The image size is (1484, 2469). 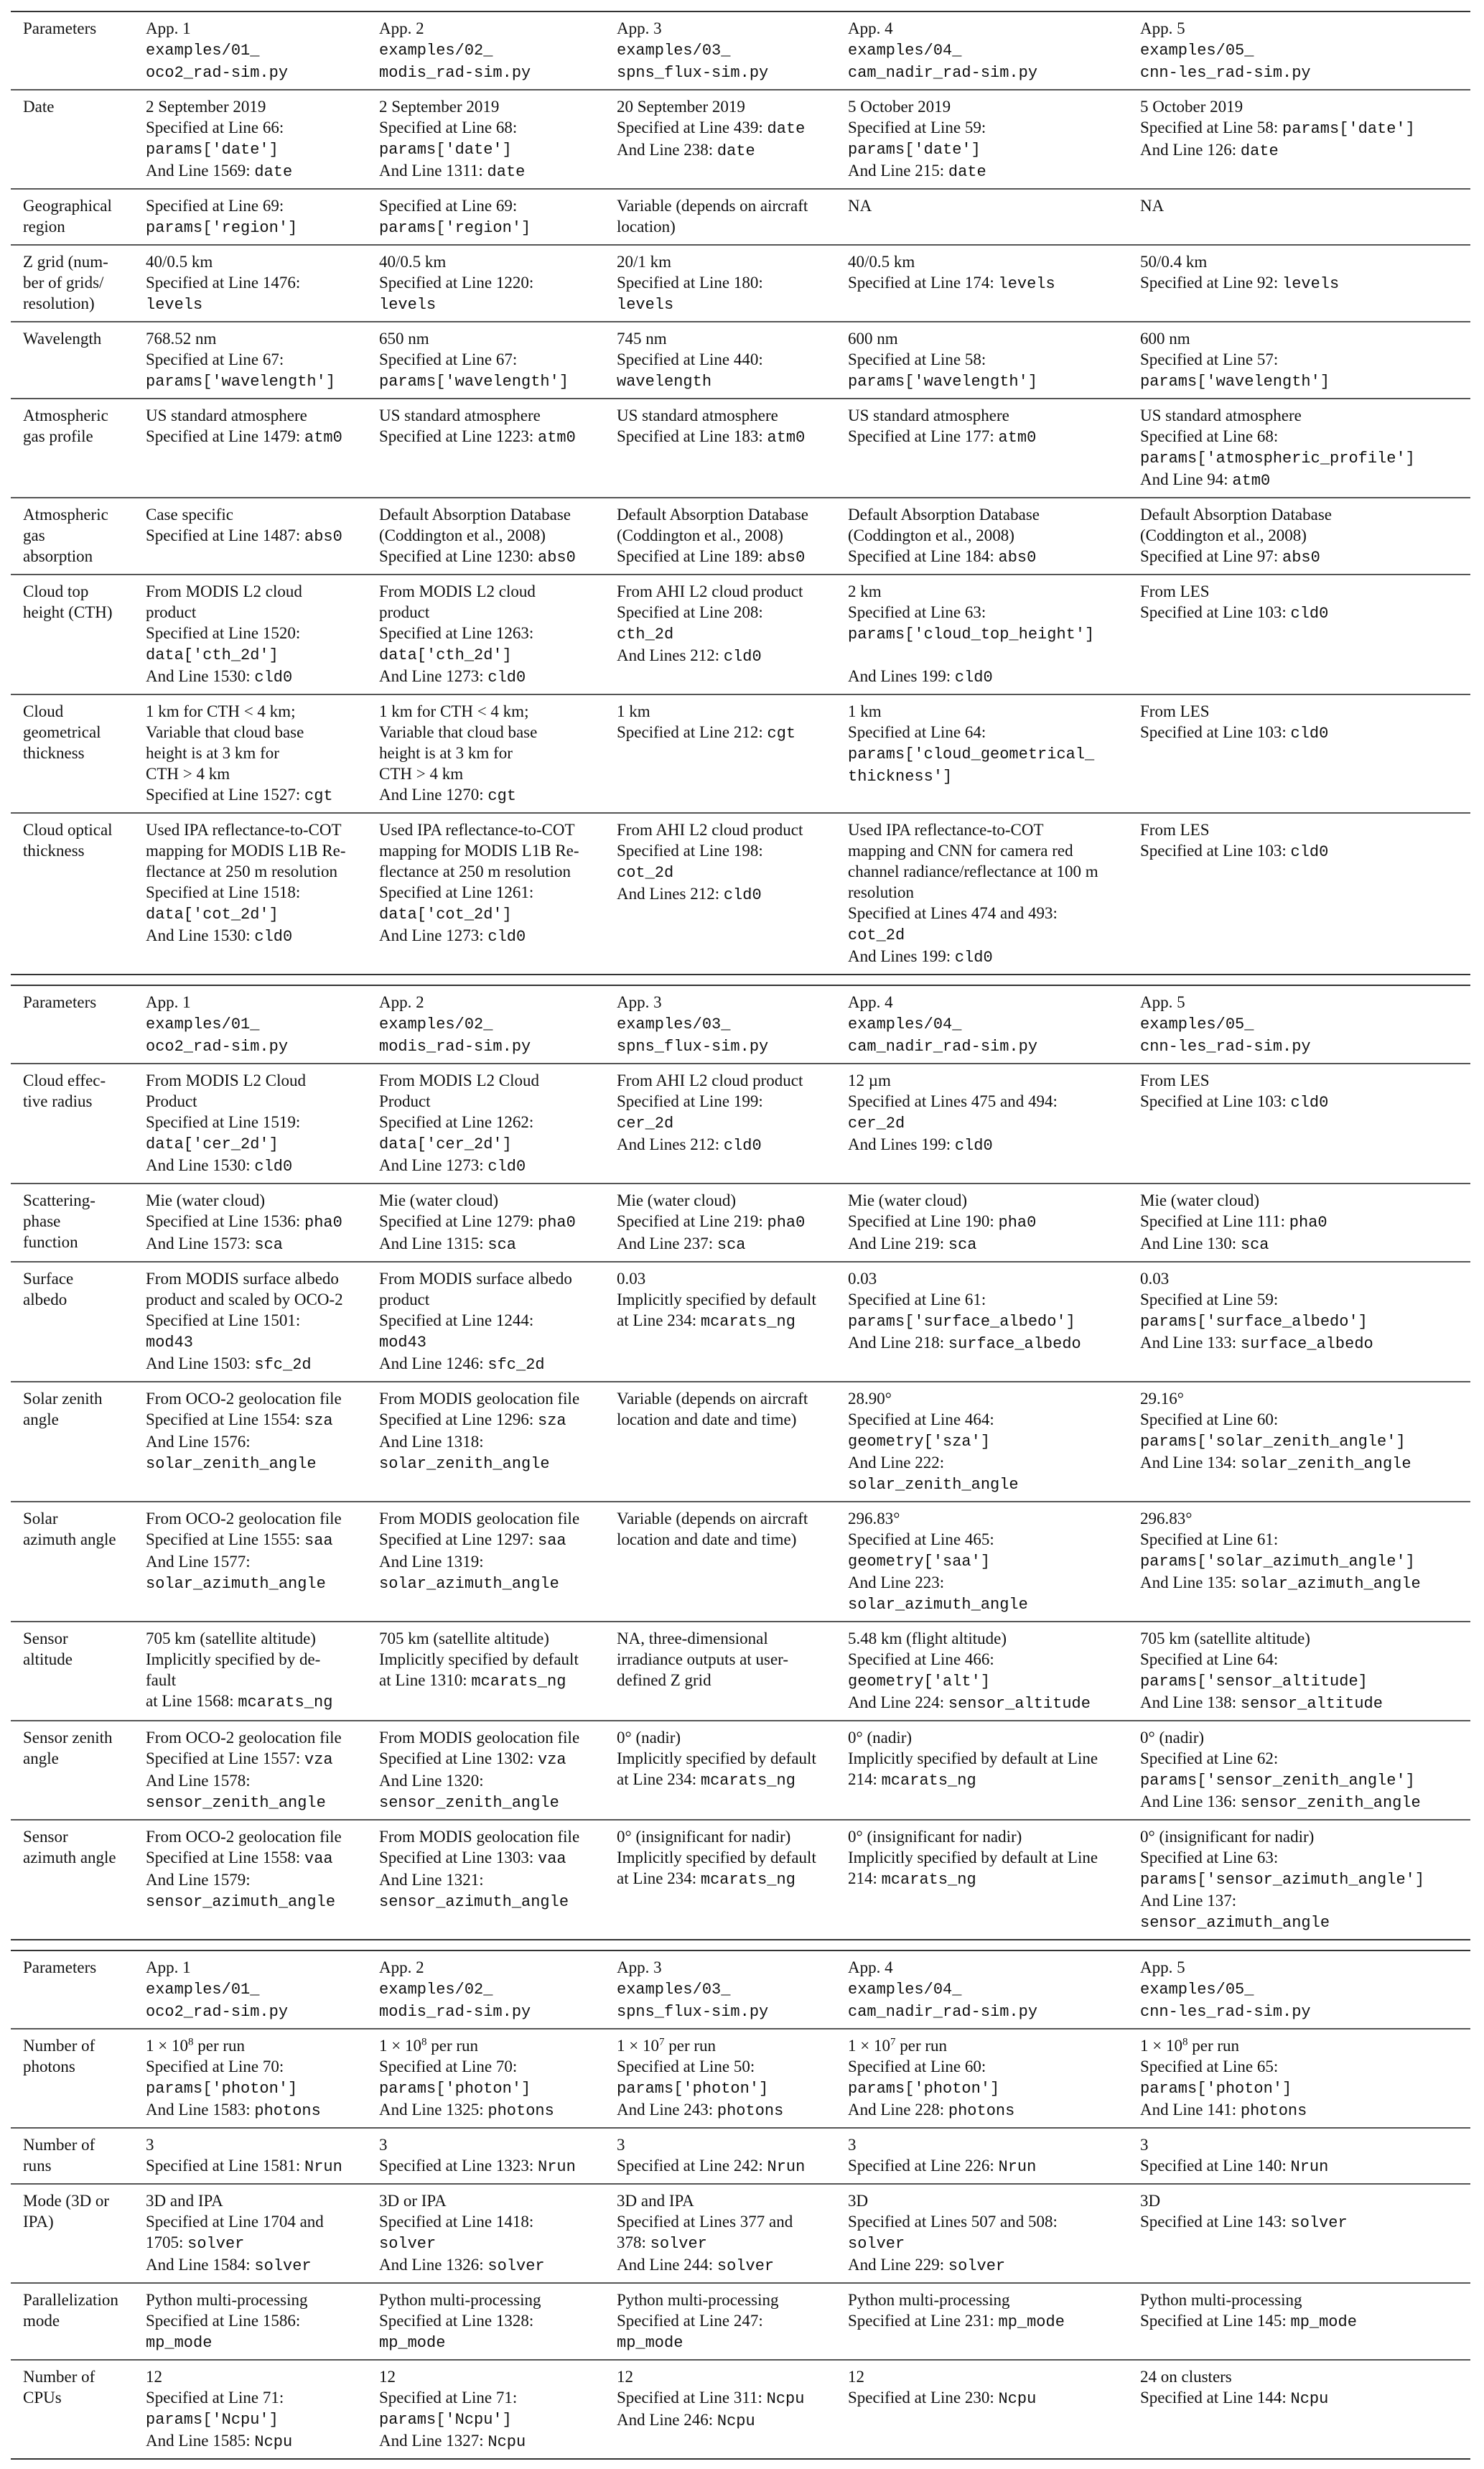 What do you see at coordinates (732, 1024) in the screenshot?
I see `cell-line: examples/03_` at bounding box center [732, 1024].